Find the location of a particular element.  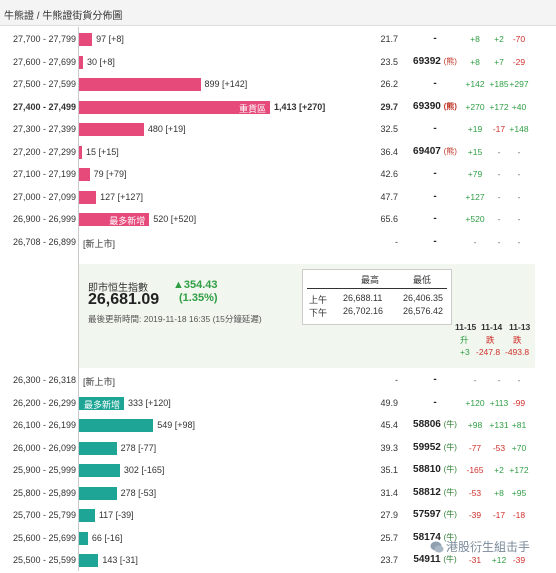

daily-change-1: - is located at coordinates (475, 380).